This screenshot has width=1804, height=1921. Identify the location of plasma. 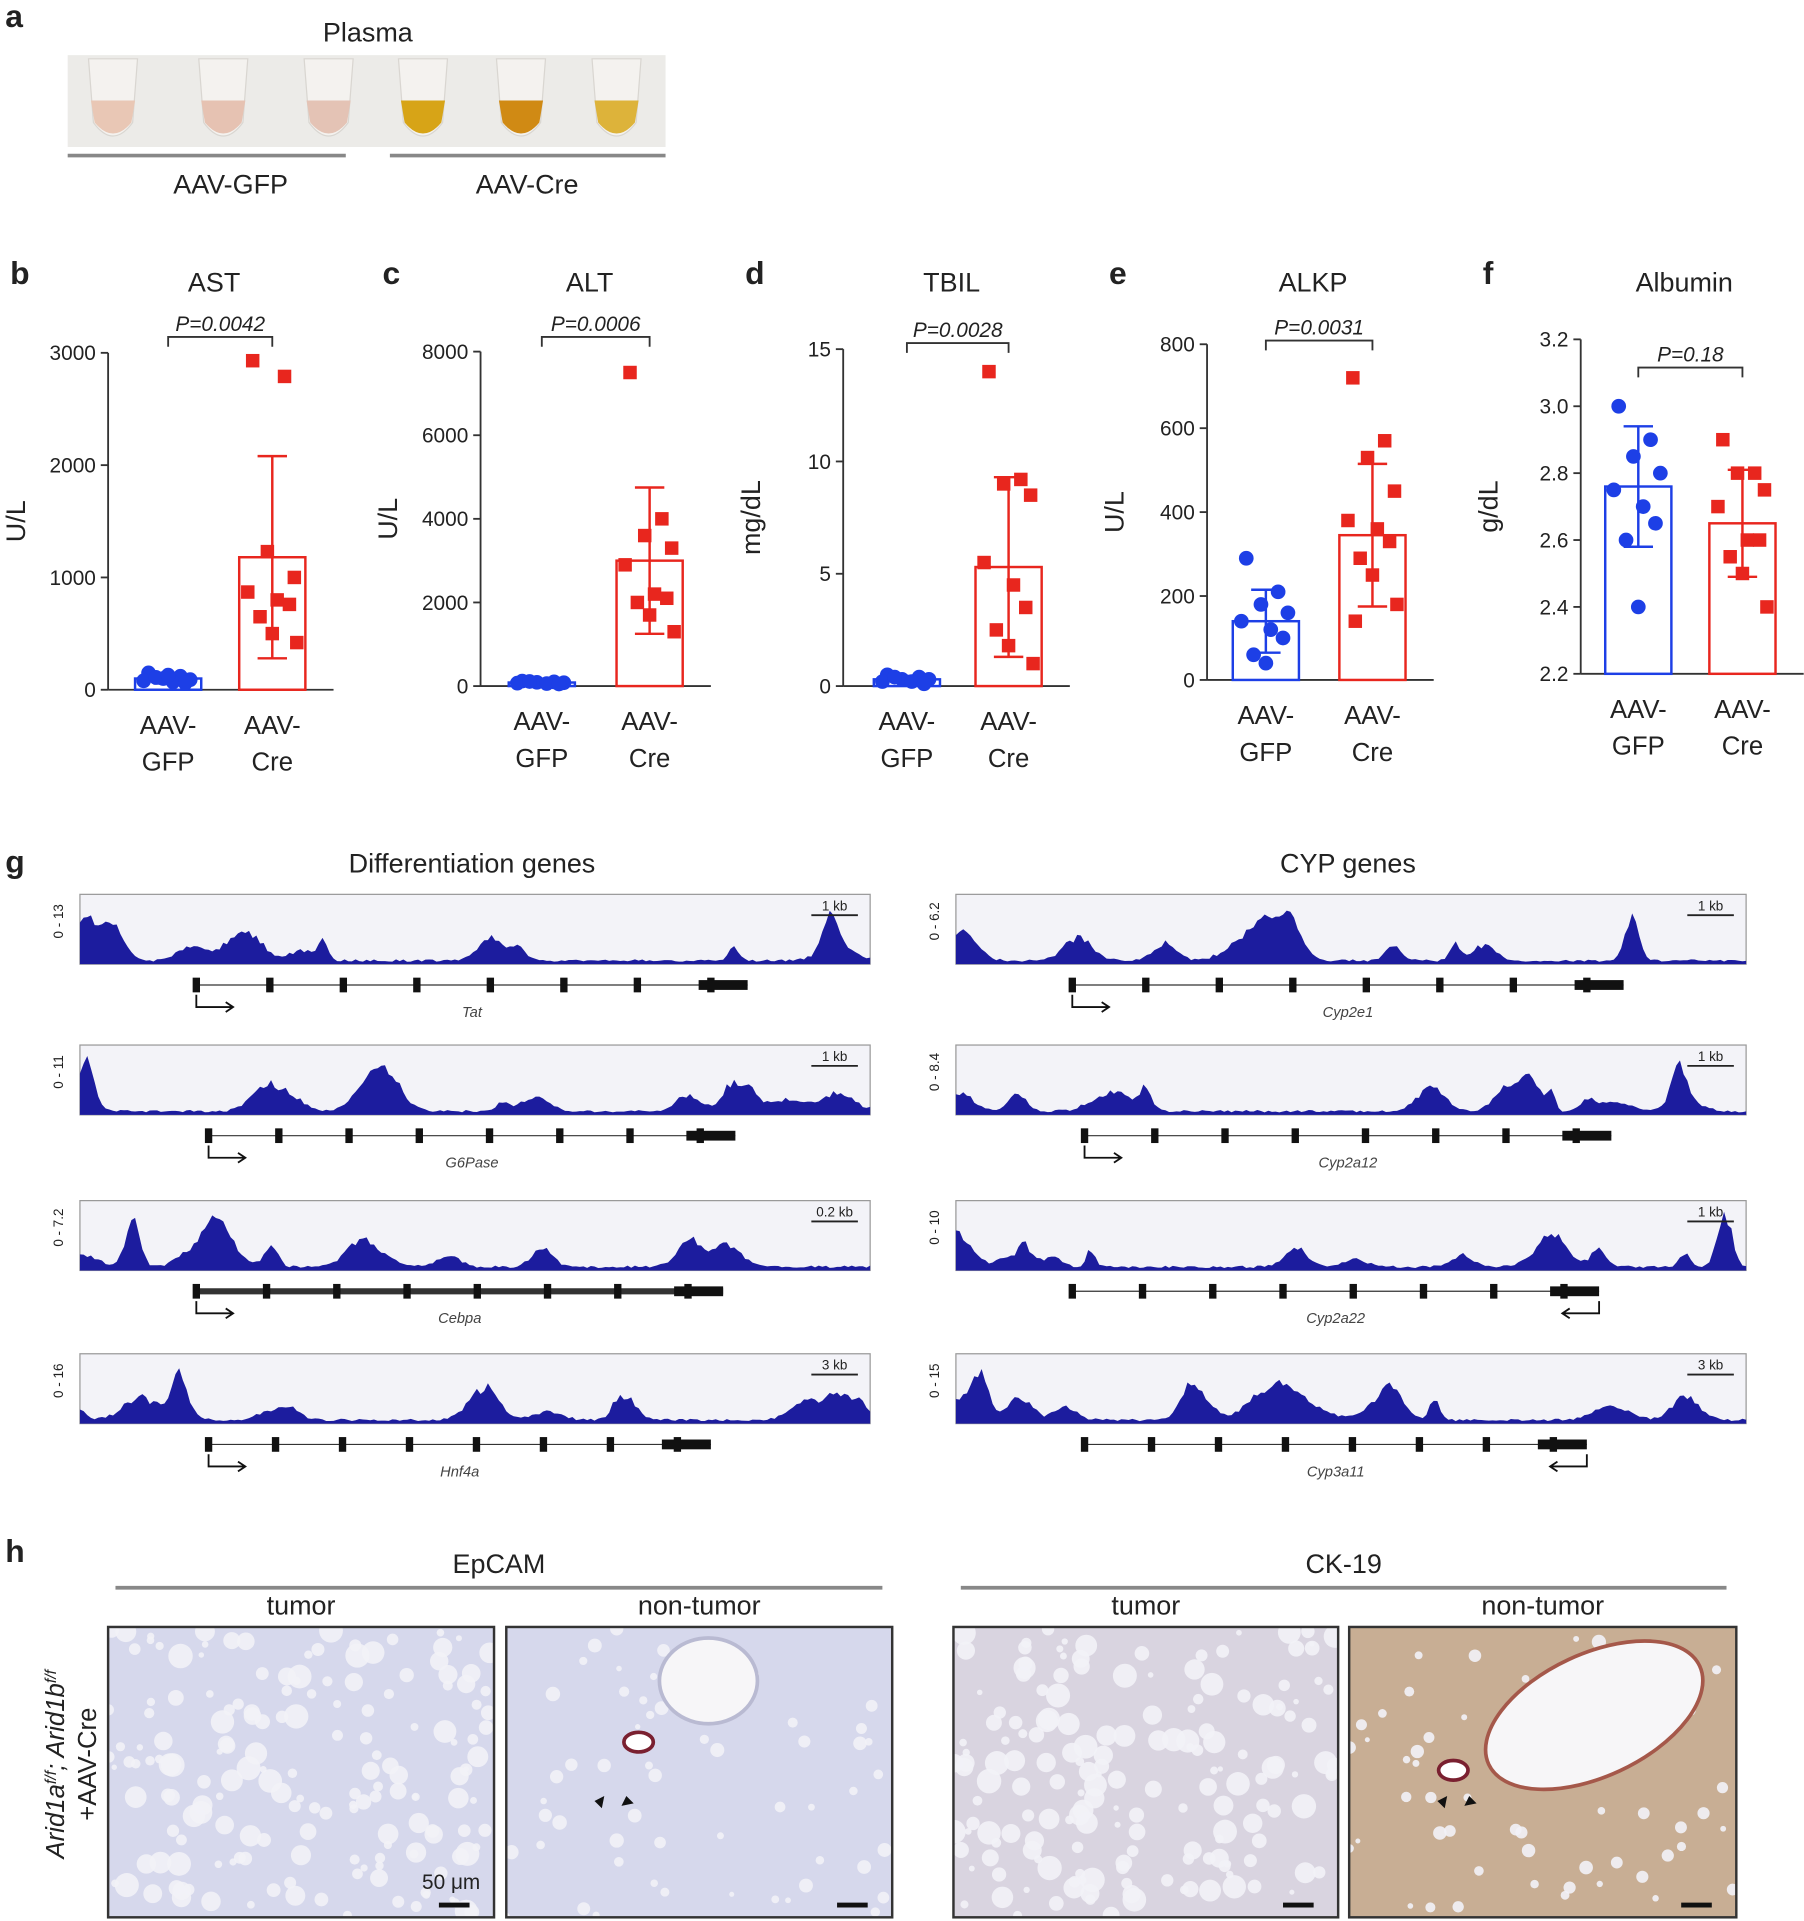
(423, 117).